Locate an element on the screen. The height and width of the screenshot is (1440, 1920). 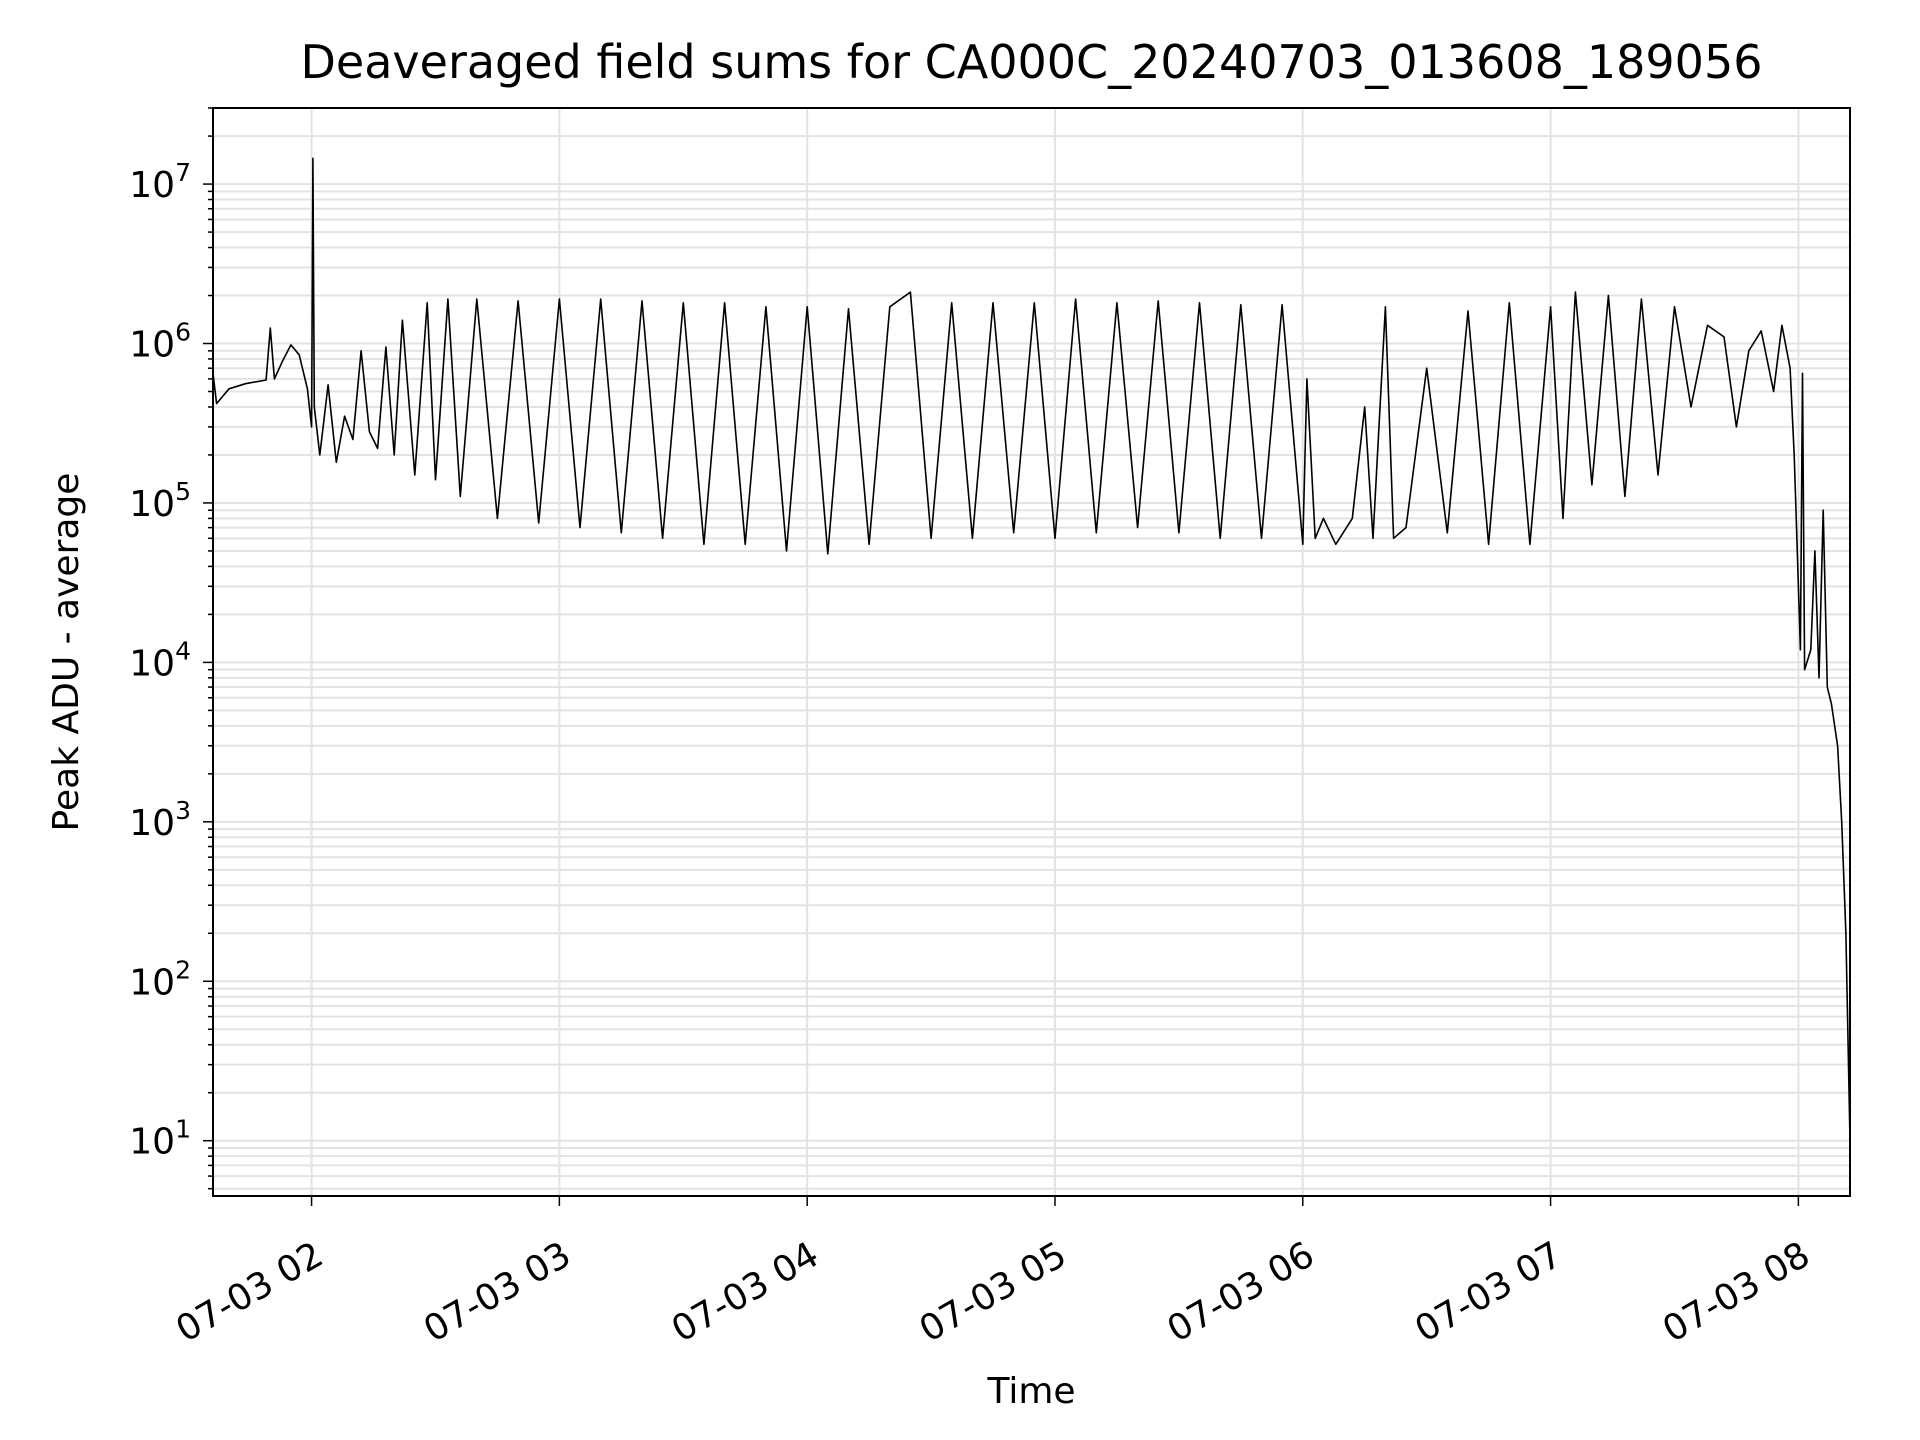
y-tick-label: 10³ is located at coordinates (160, 820).